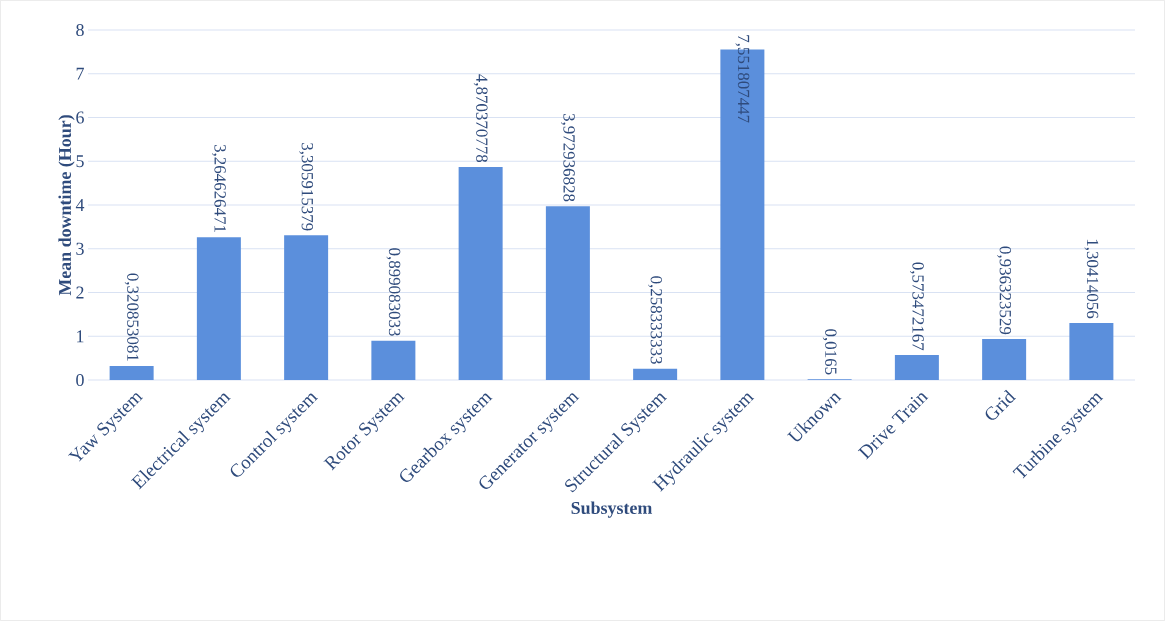  Describe the element at coordinates (218, 188) in the screenshot. I see `data-label: 3,264626471` at that location.